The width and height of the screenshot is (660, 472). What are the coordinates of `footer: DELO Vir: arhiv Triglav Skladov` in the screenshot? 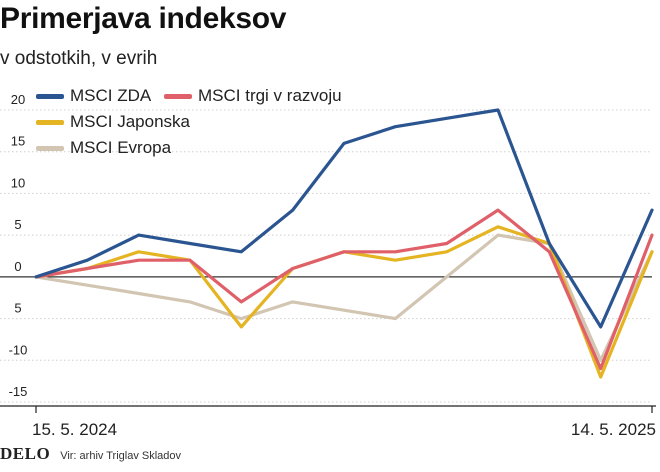 It's located at (90, 454).